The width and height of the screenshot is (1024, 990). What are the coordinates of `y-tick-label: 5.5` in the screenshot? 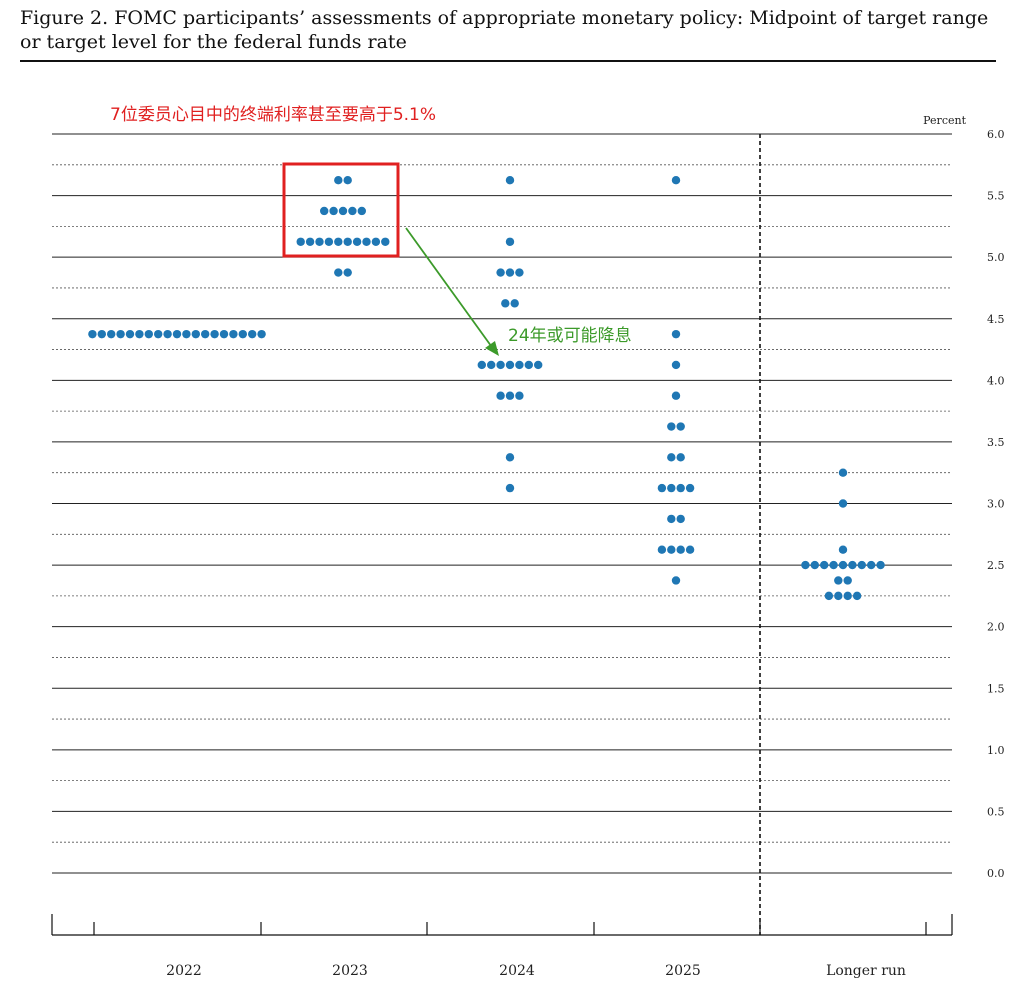 It's located at (996, 196).